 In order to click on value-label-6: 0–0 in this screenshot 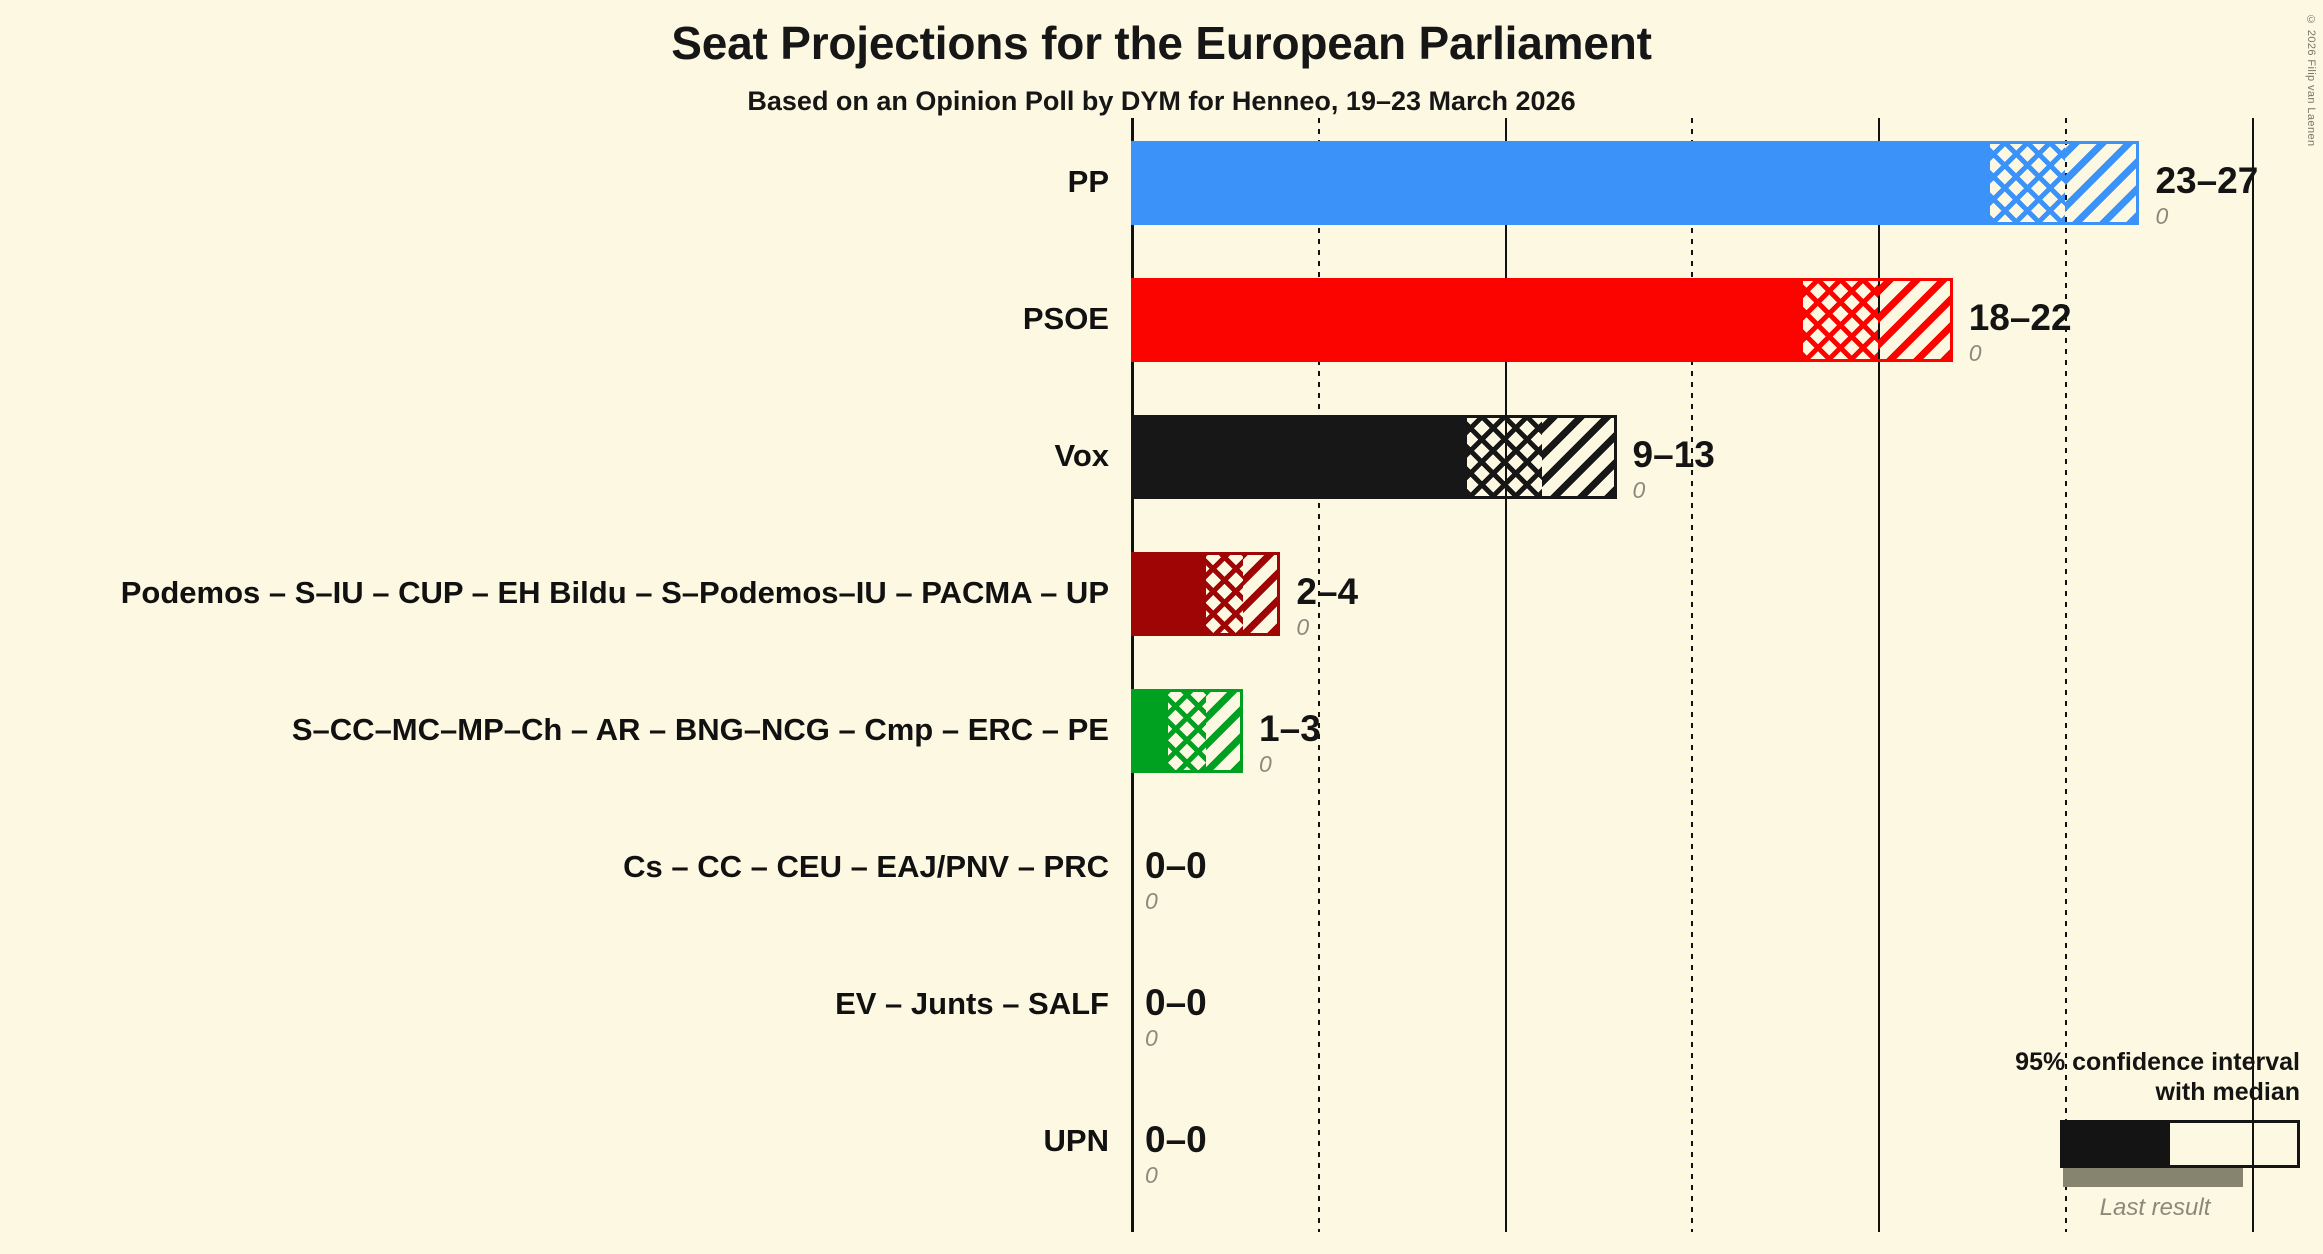, I will do `click(1176, 1002)`.